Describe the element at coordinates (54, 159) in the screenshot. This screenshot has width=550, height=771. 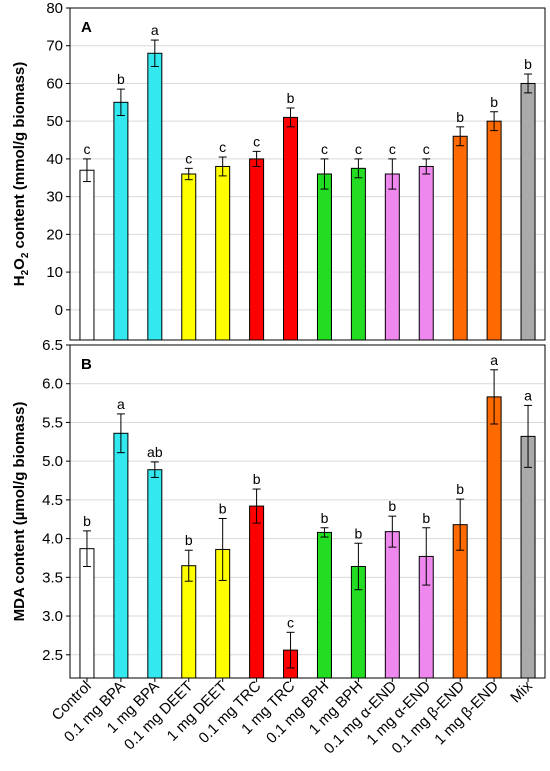
I see `y-tick-label: 40` at that location.